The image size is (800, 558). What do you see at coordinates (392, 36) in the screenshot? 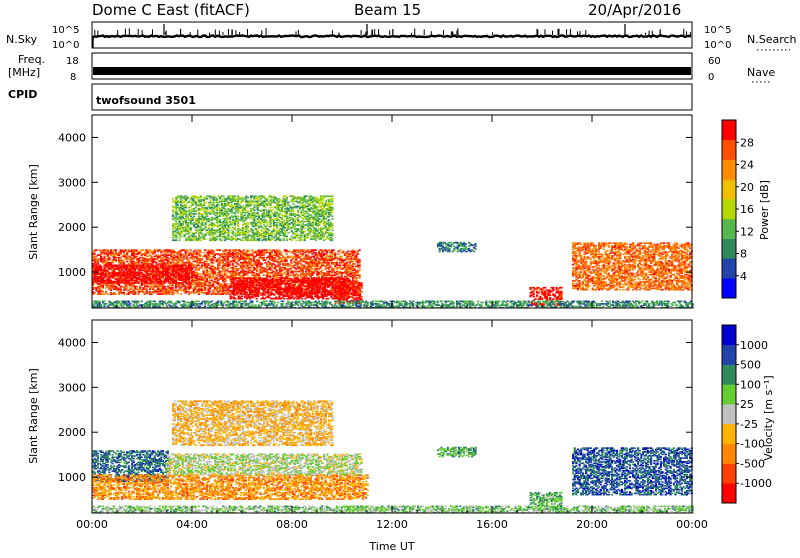
I see `nsky-trace` at bounding box center [392, 36].